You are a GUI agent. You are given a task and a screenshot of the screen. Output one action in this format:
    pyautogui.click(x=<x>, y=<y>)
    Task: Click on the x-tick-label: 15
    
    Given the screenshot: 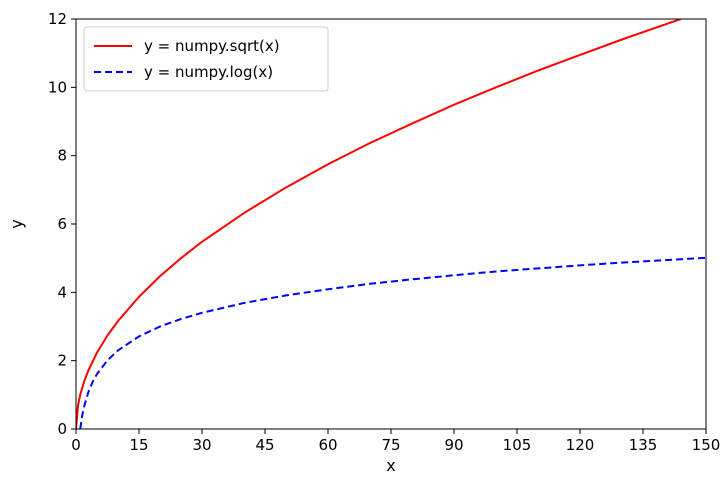 What is the action you would take?
    pyautogui.click(x=138, y=445)
    